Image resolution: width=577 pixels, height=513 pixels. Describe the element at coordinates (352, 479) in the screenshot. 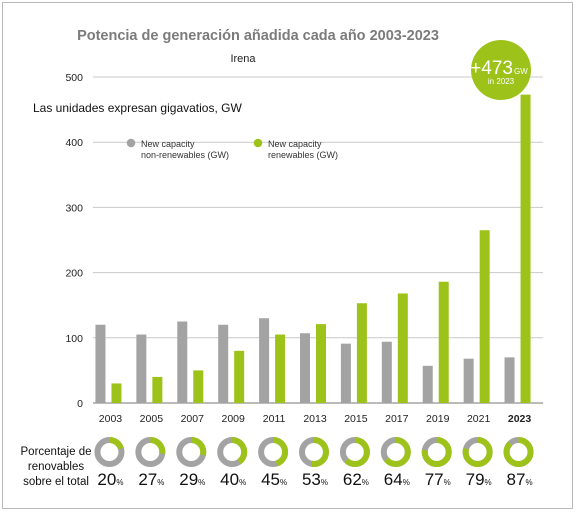

I see `share-value: 62` at that location.